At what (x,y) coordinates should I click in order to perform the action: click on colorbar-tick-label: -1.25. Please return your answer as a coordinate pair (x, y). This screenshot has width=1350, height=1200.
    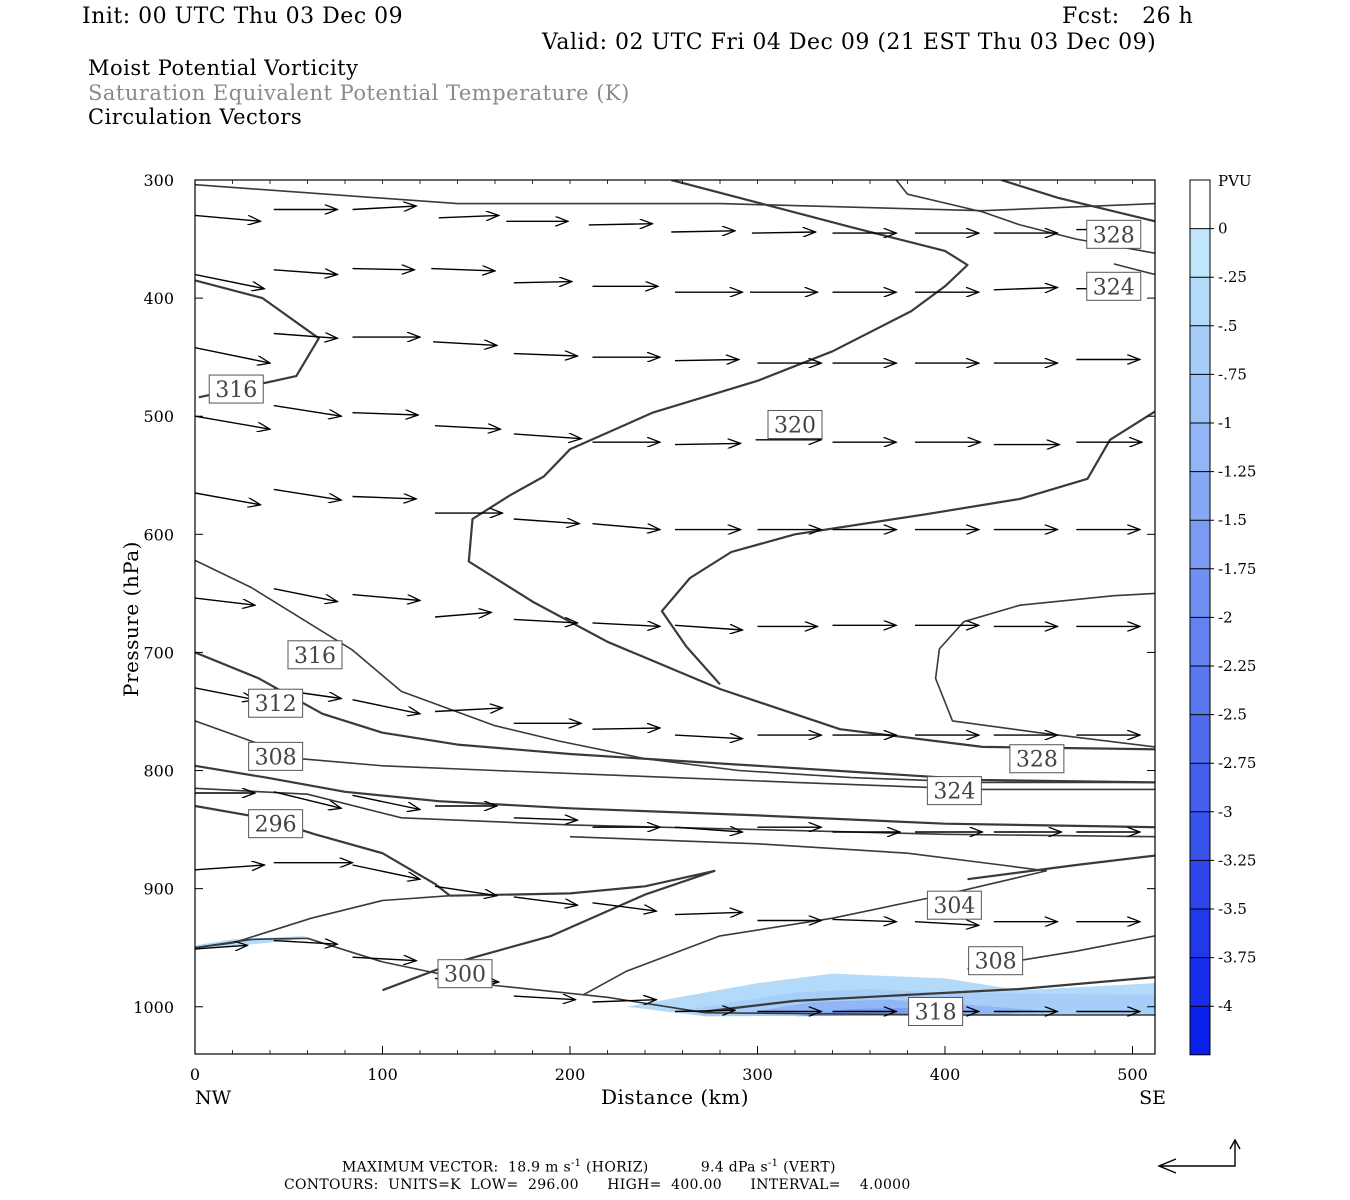
    Looking at the image, I should click on (1237, 472).